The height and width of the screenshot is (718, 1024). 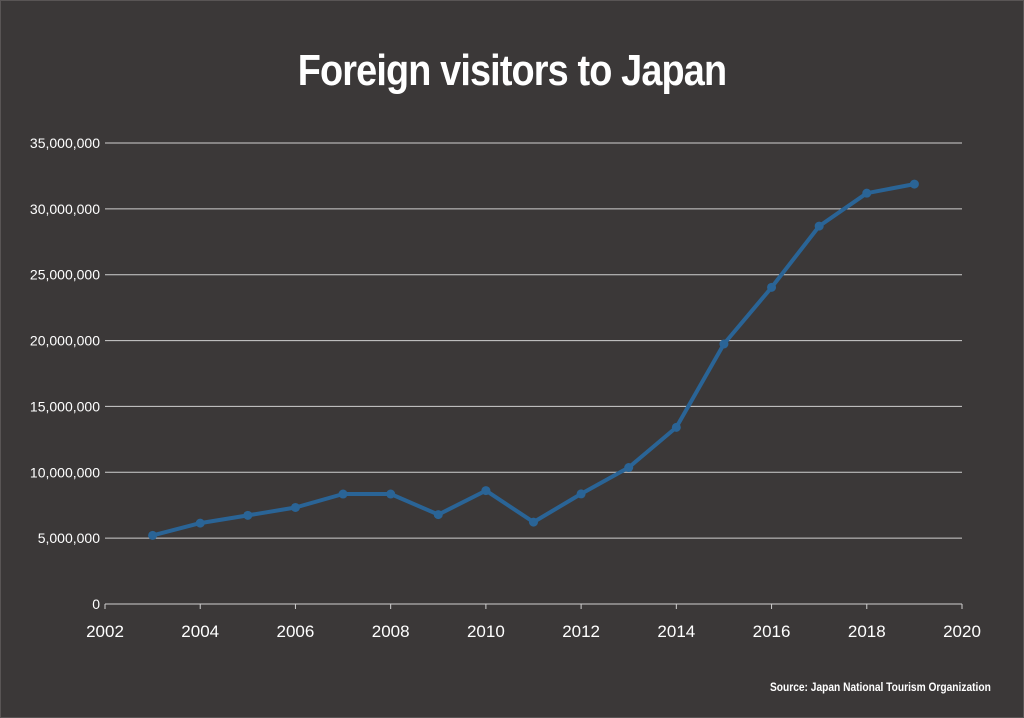 What do you see at coordinates (486, 631) in the screenshot?
I see `x-tick-label: 2010` at bounding box center [486, 631].